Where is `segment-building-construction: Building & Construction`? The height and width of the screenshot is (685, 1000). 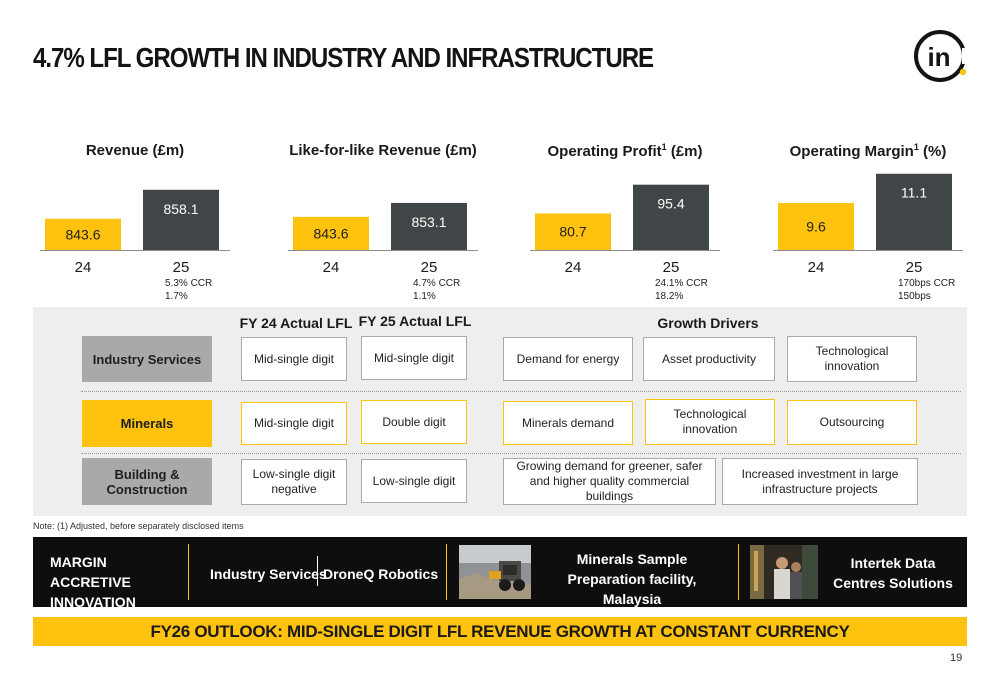
segment-building-construction: Building & Construction is located at coordinates (147, 481).